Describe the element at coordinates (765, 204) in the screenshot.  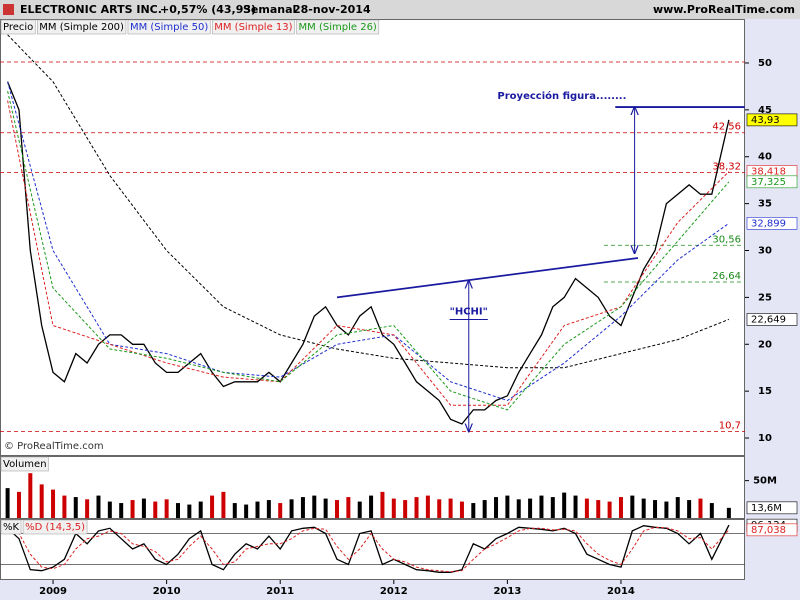
I see `y-tick-label: 35` at that location.